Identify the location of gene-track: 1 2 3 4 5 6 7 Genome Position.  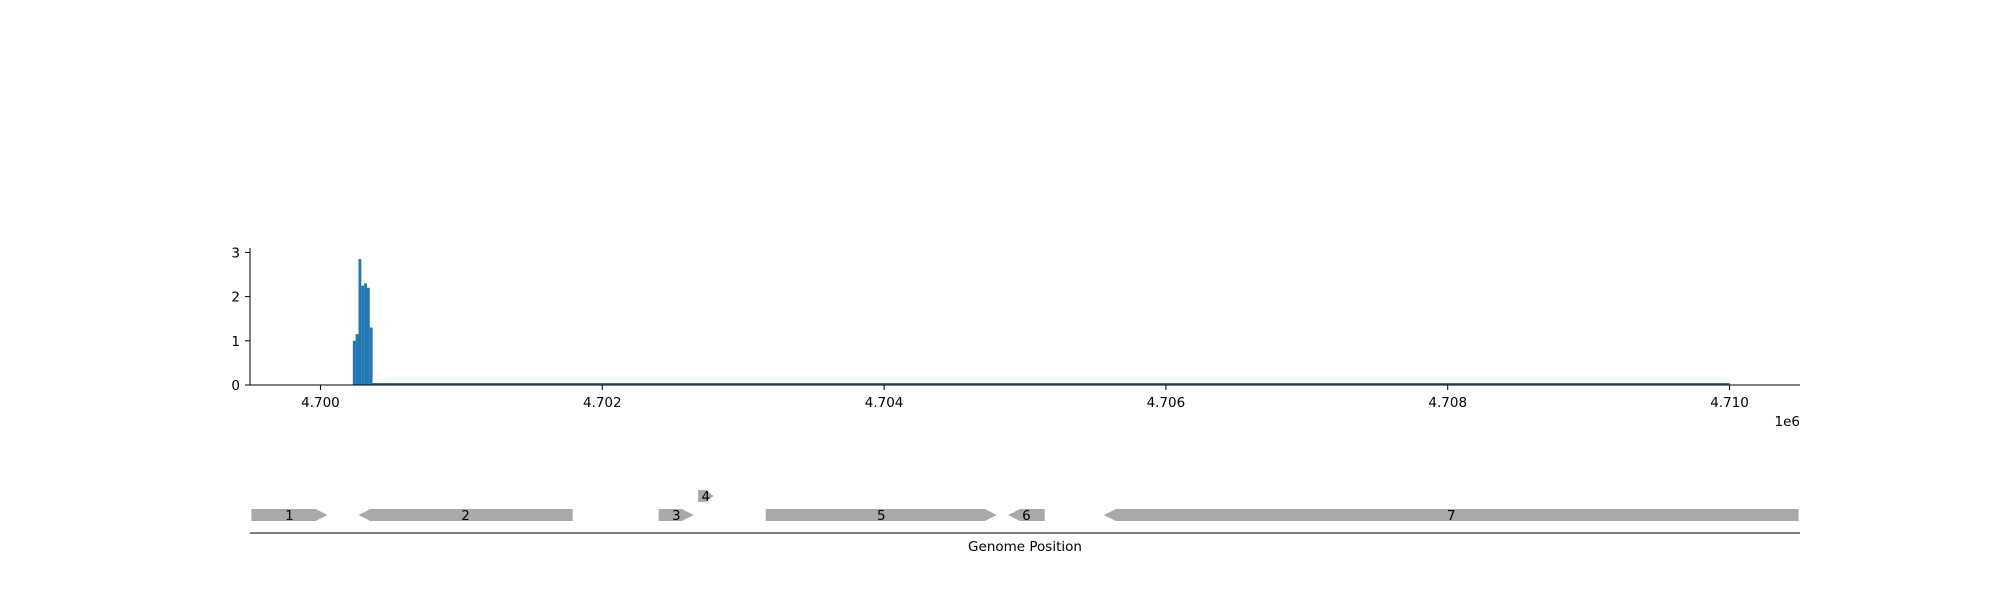
(1025, 522).